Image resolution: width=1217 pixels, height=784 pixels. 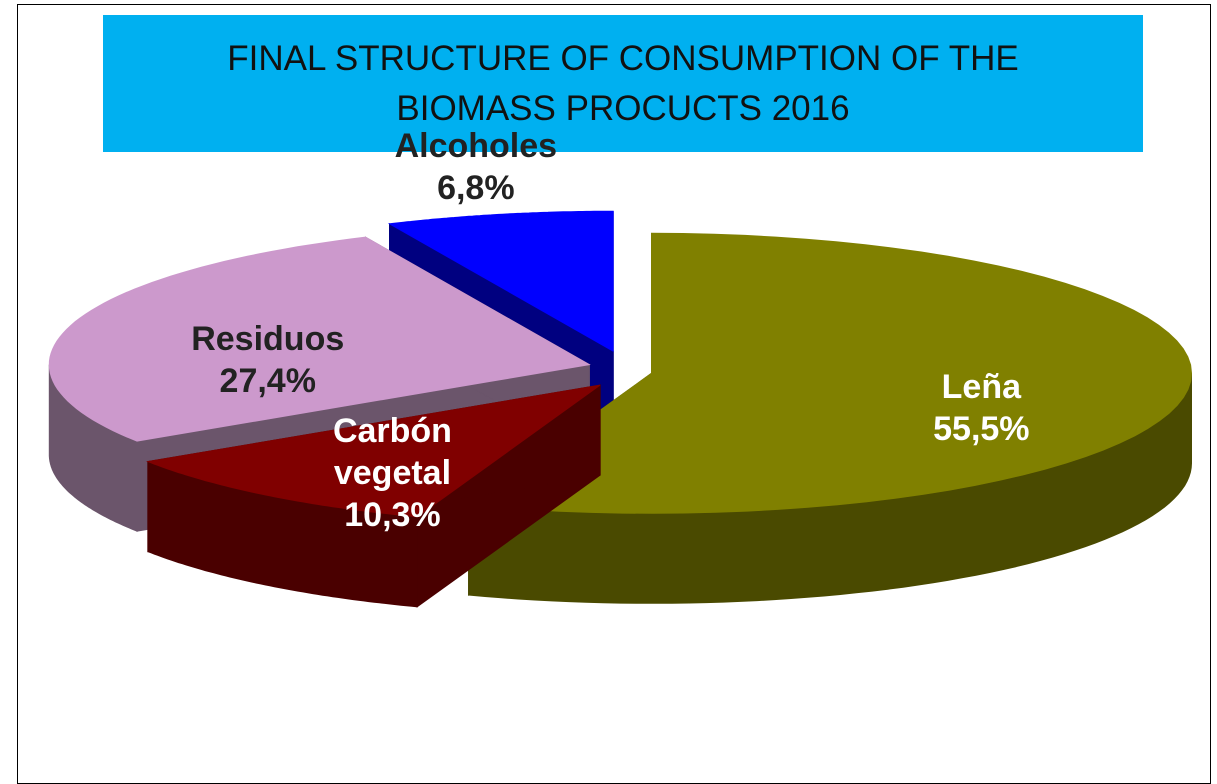 What do you see at coordinates (392, 452) in the screenshot?
I see `slice-category: Carbón vegetal` at bounding box center [392, 452].